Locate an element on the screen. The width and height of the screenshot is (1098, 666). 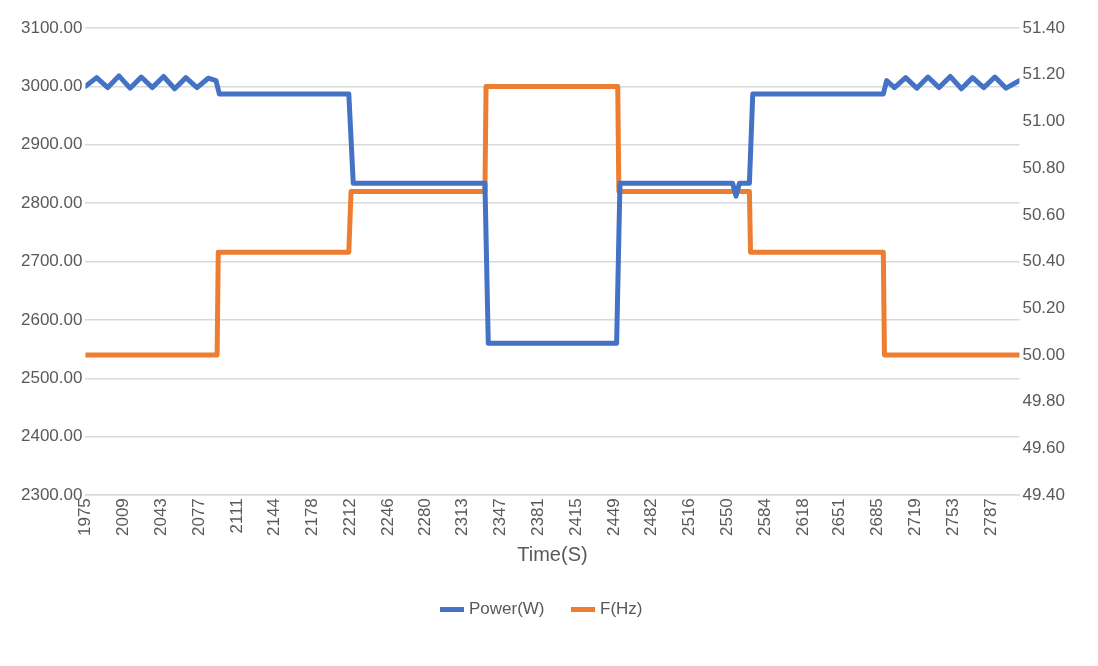
x-tick-label: 2212 is located at coordinates (349, 517).